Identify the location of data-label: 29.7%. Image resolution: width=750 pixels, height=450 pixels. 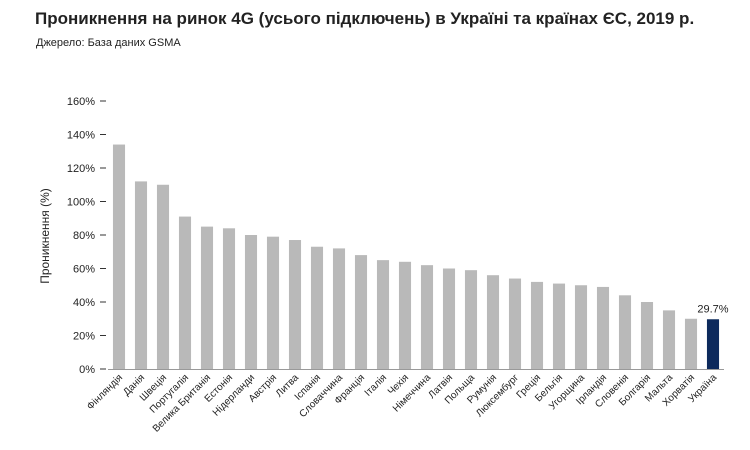
(712, 309).